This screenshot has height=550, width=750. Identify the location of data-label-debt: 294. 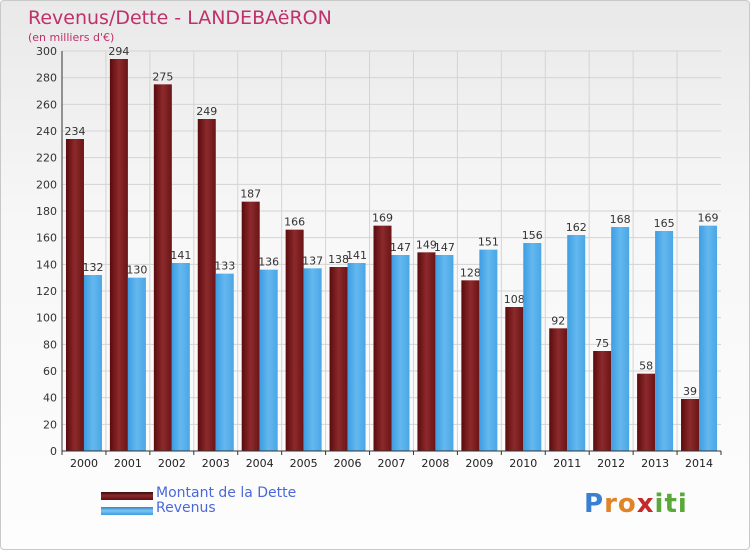
(118, 51).